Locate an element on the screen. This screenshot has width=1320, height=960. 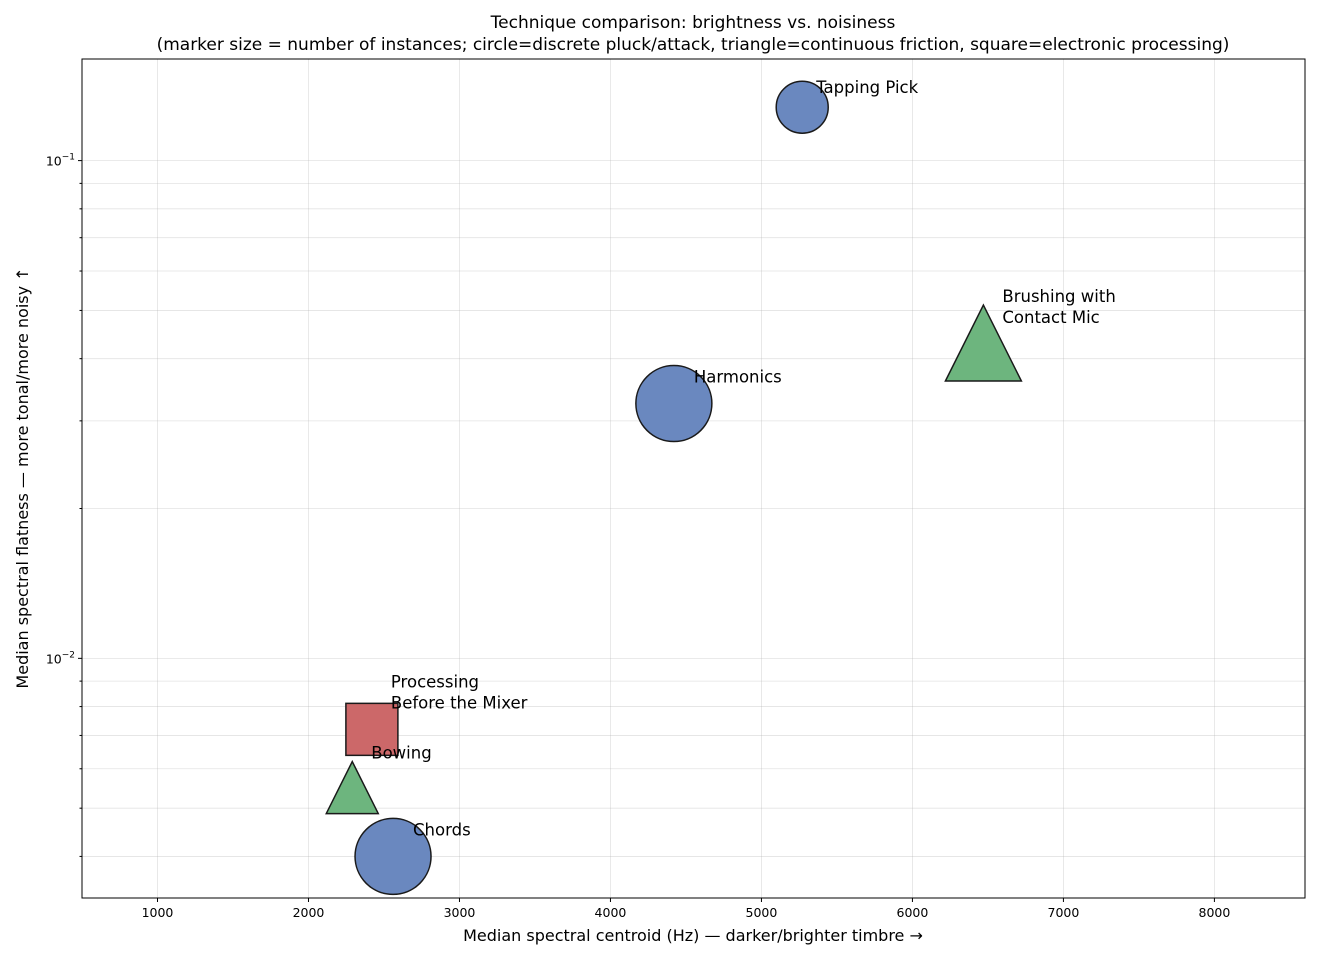
y-tick-label: 10⁻² is located at coordinates (60, 658).